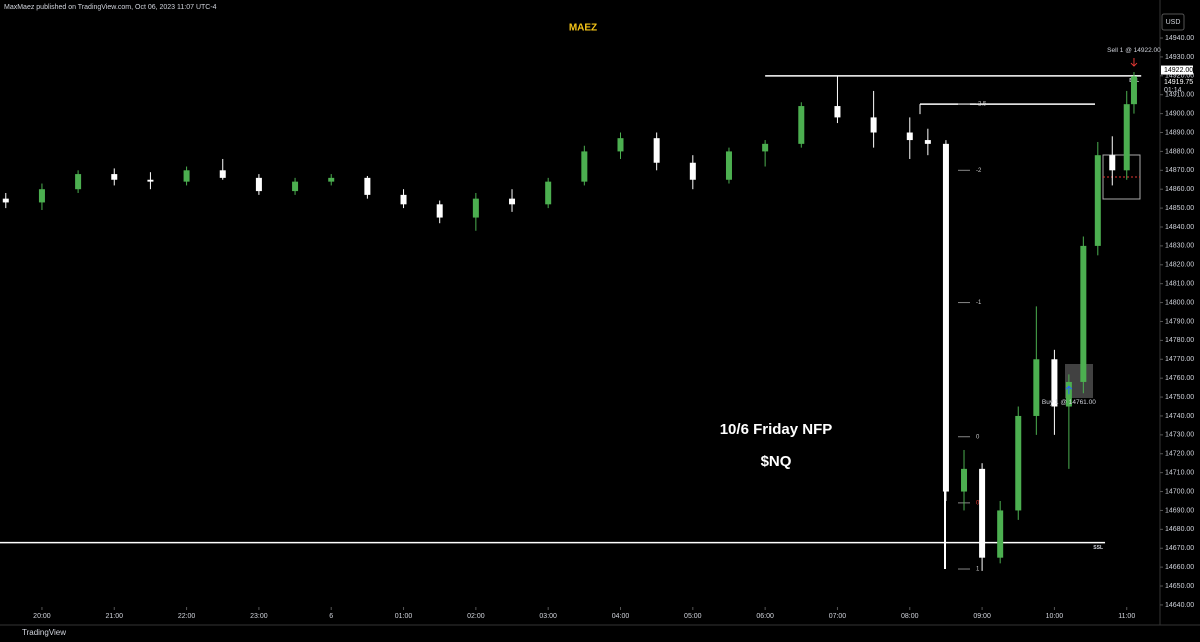 Image resolution: width=1200 pixels, height=642 pixels. I want to click on y-tick-label: 14890.00, so click(1179, 132).